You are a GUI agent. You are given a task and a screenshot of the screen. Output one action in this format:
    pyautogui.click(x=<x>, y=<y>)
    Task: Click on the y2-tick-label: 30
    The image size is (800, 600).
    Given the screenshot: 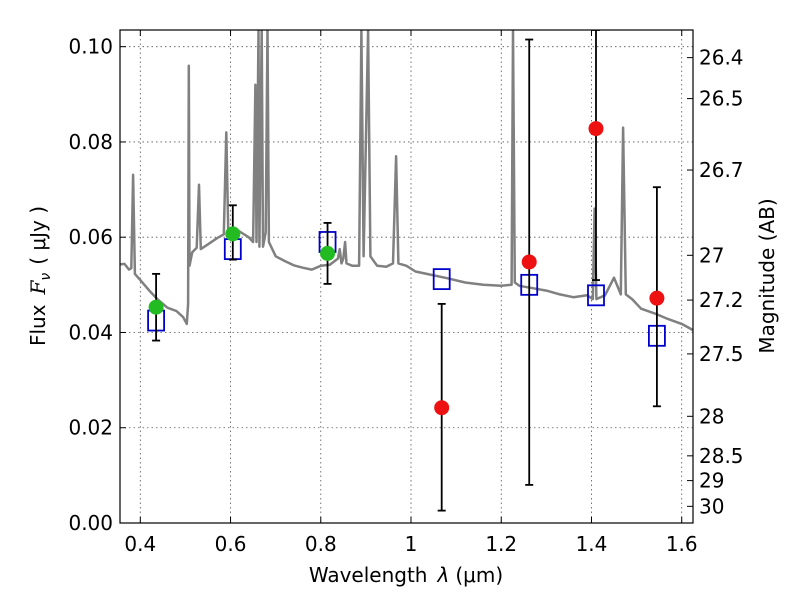 What is the action you would take?
    pyautogui.click(x=711, y=506)
    